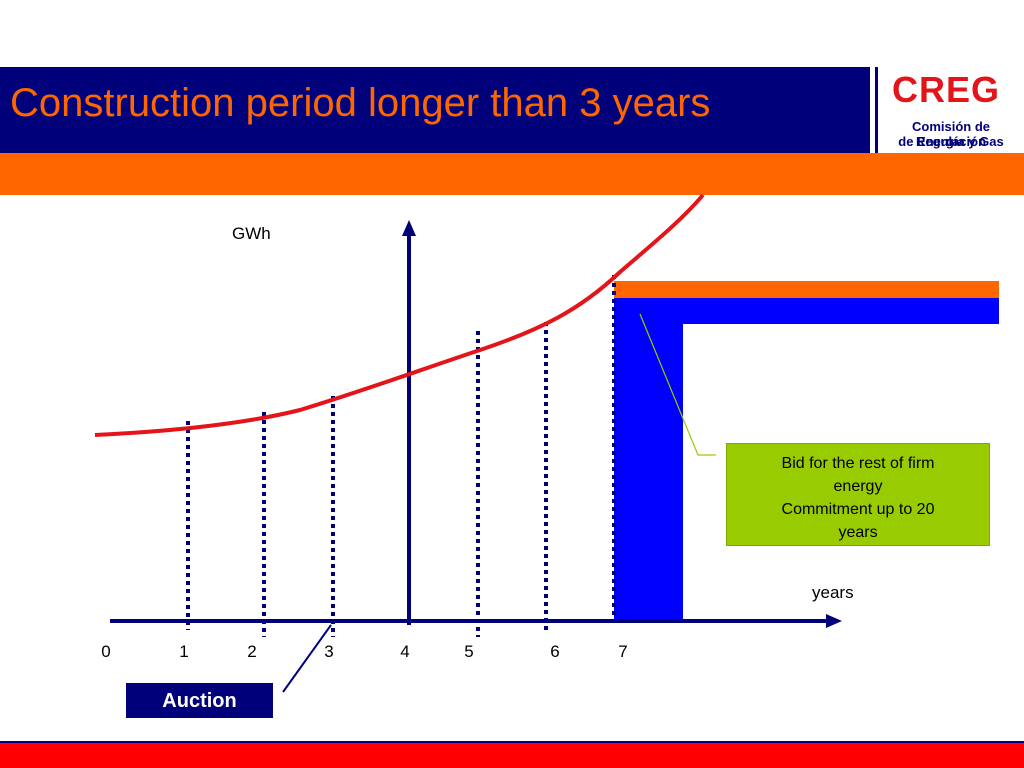 This screenshot has width=1024, height=768. I want to click on logo-org-line2: de Energía y Gas, so click(951, 141).